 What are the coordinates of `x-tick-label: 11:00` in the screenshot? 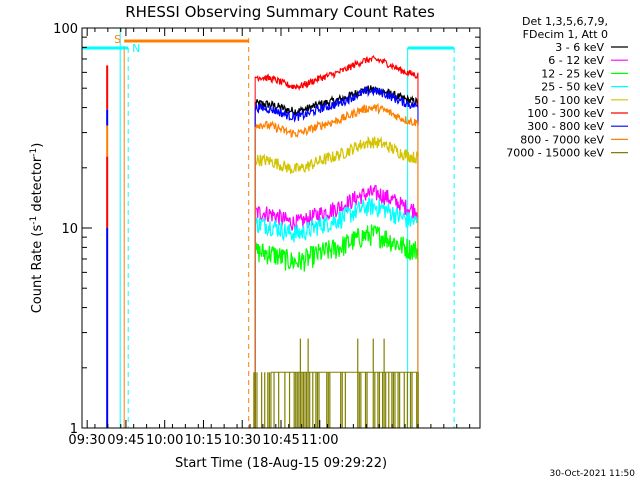 It's located at (319, 440).